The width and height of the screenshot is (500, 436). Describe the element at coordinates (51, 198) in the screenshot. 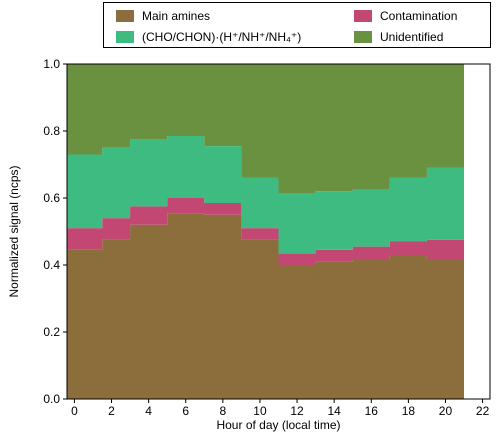

I see `y-tick-label: 0.6` at that location.